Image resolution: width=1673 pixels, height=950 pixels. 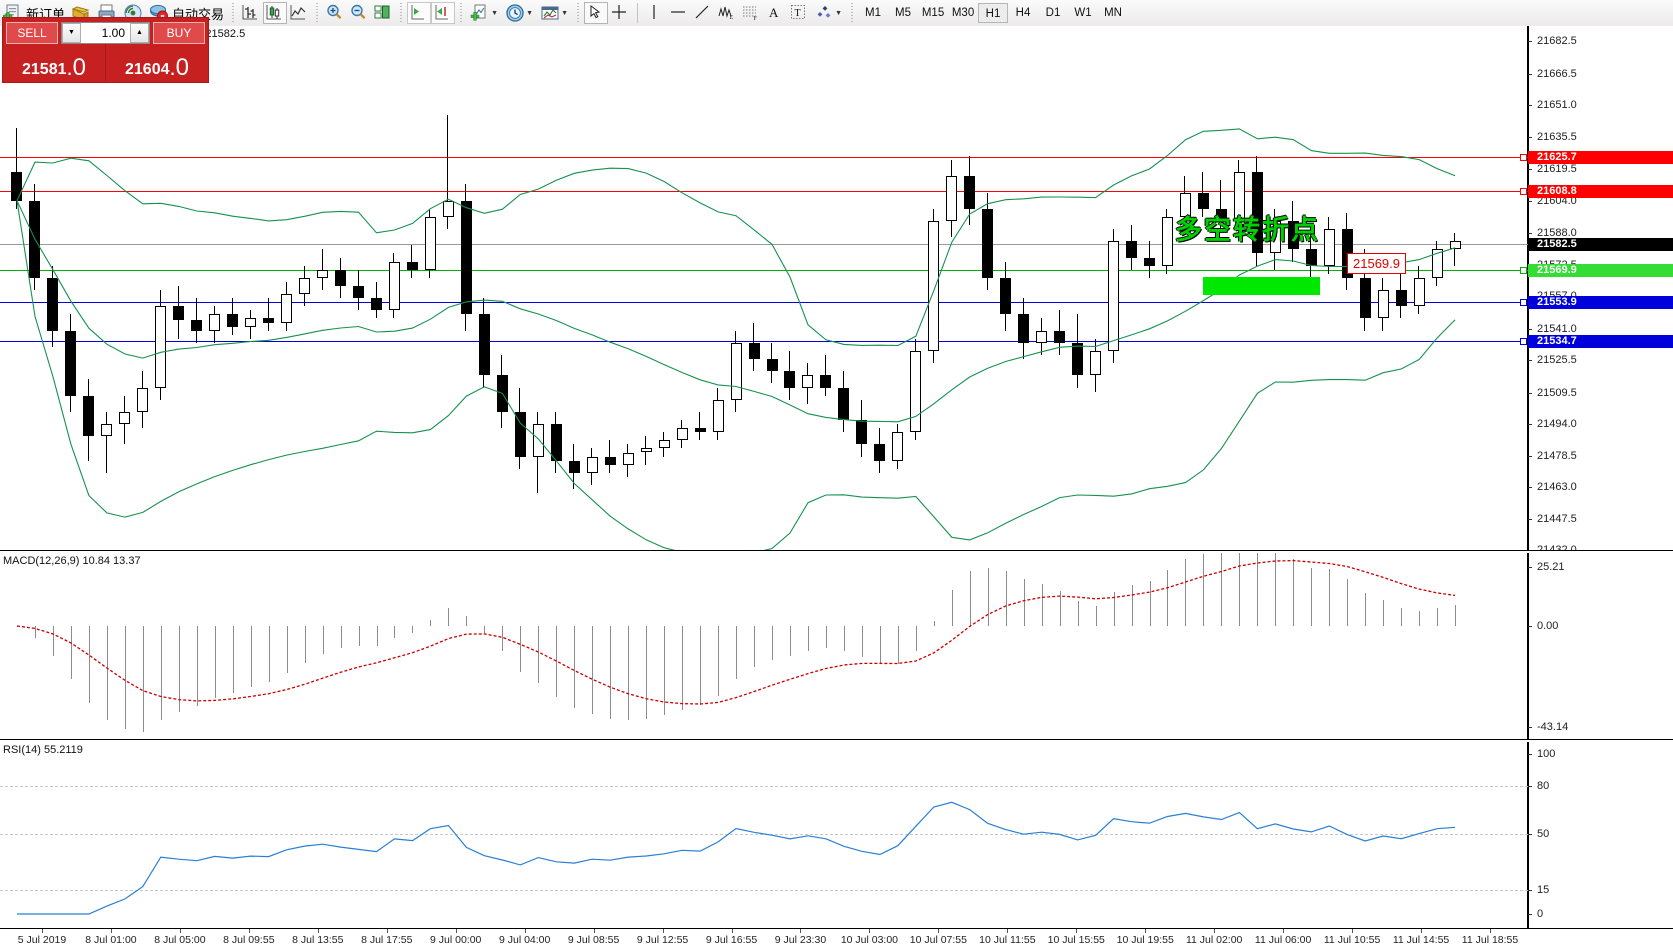 What do you see at coordinates (1247, 230) in the screenshot?
I see `chart-note-text: 多空转折点` at bounding box center [1247, 230].